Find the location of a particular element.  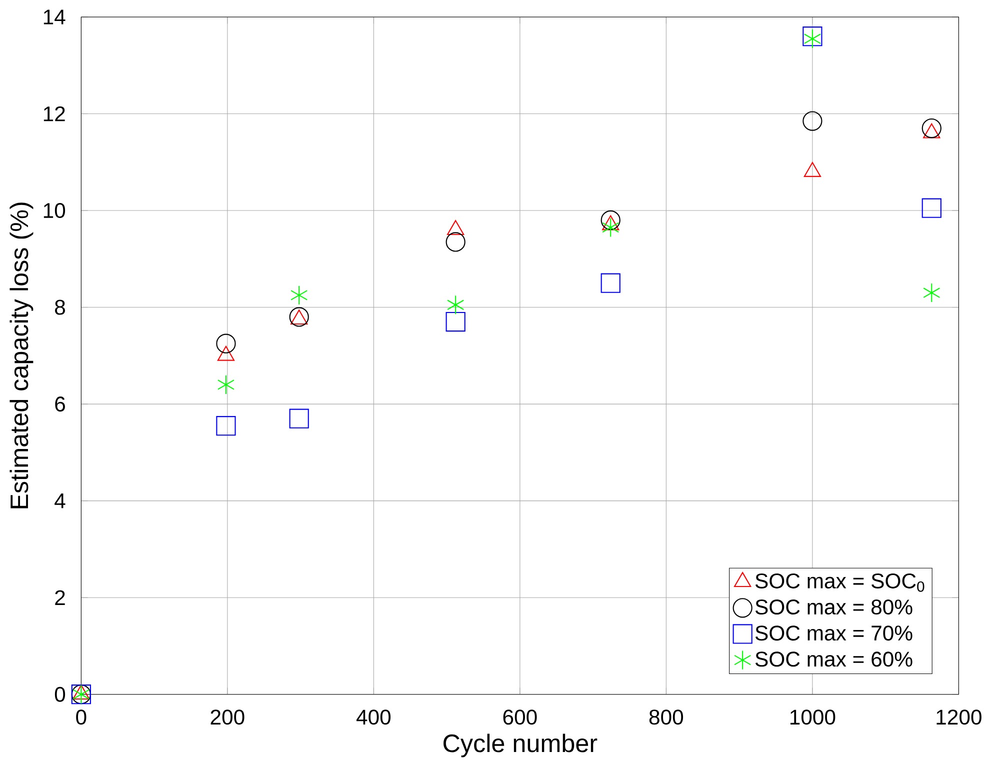

legend-label: SOC max = 80% is located at coordinates (833, 607).